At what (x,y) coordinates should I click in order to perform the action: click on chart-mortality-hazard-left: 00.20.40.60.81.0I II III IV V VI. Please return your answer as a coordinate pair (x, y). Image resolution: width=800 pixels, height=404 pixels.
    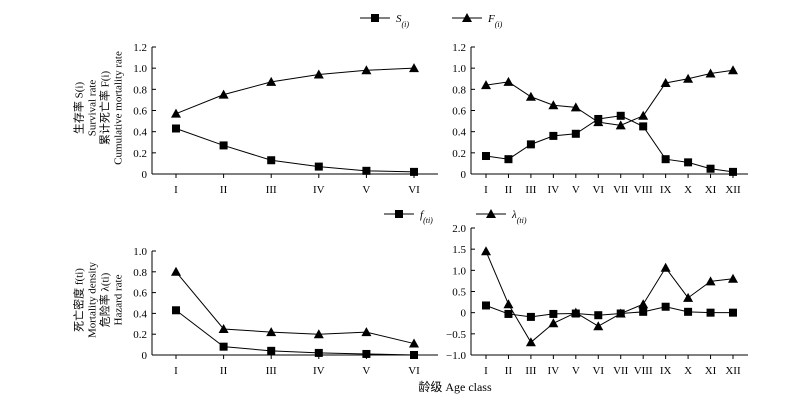
    Looking at the image, I should click on (285, 311).